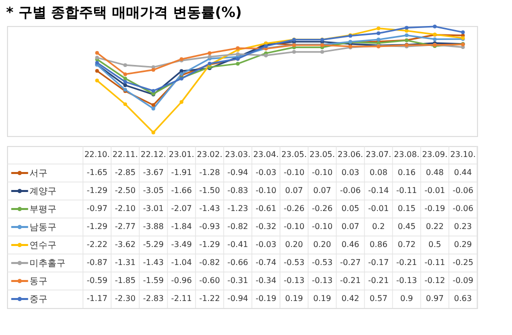 This screenshot has width=512, height=335. I want to click on data-label: 0.57, so click(379, 298).